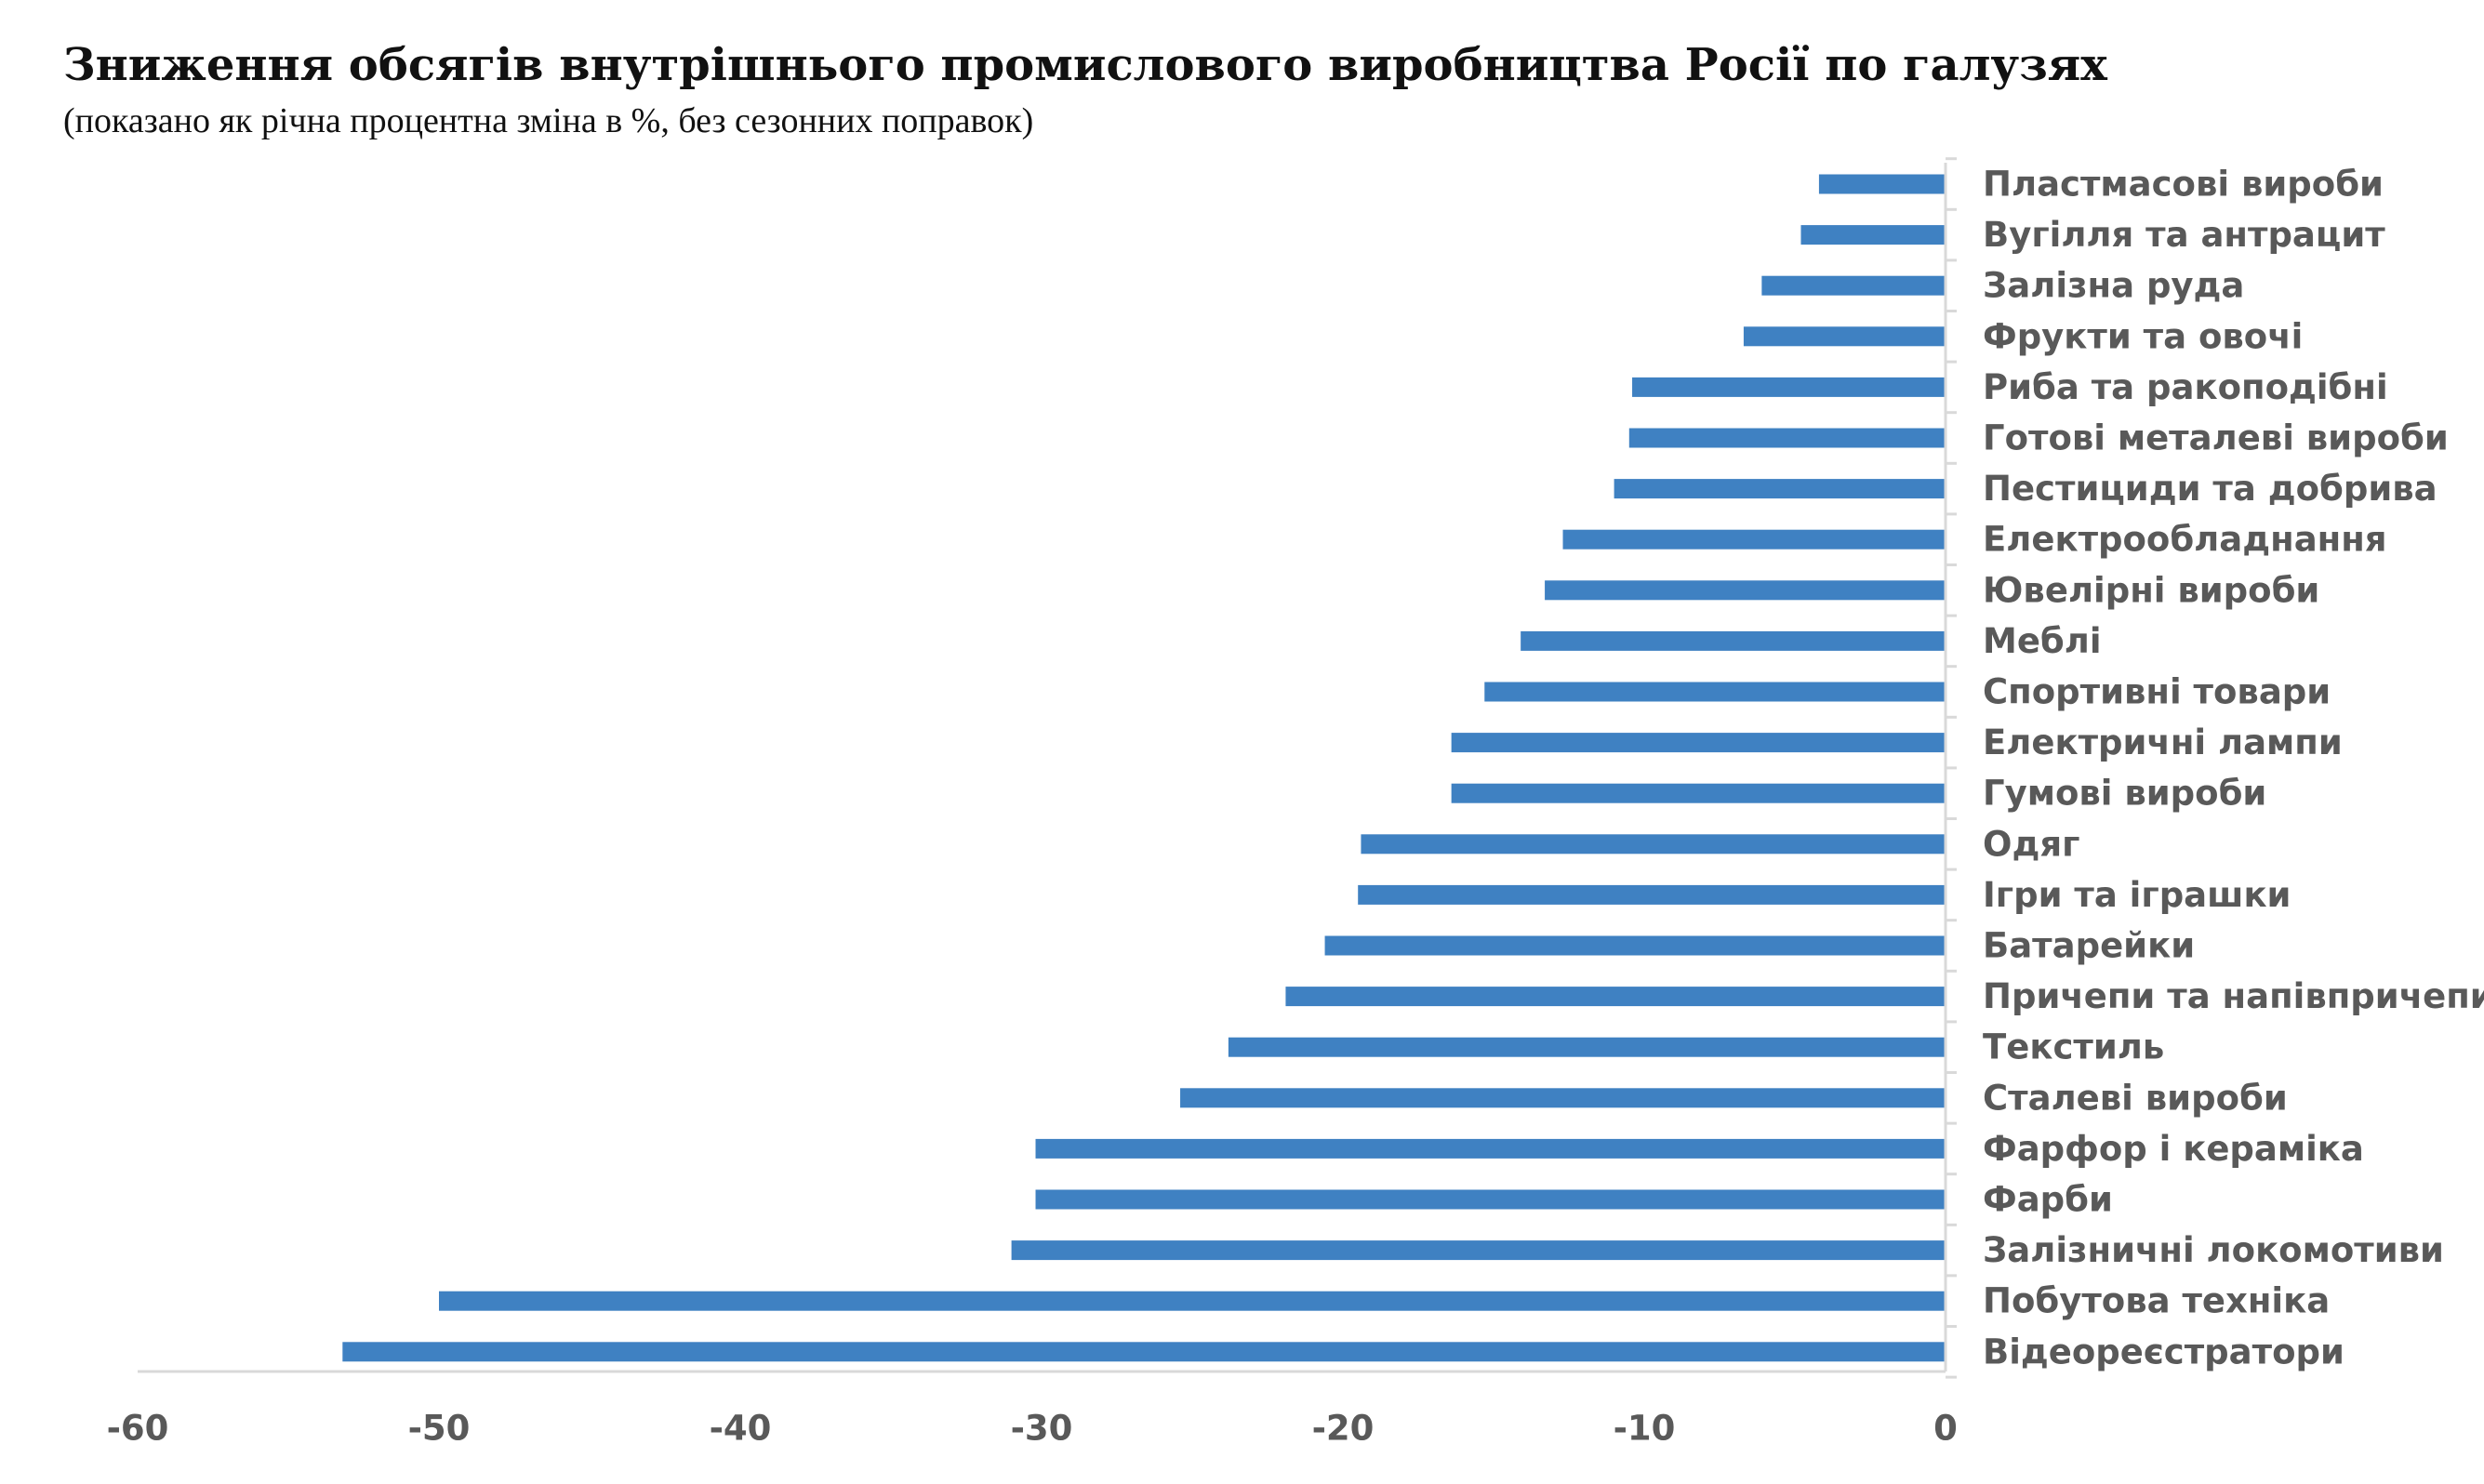 This screenshot has height=1484, width=2484. Describe the element at coordinates (2042, 641) in the screenshot. I see `category-label: Меблі` at that location.